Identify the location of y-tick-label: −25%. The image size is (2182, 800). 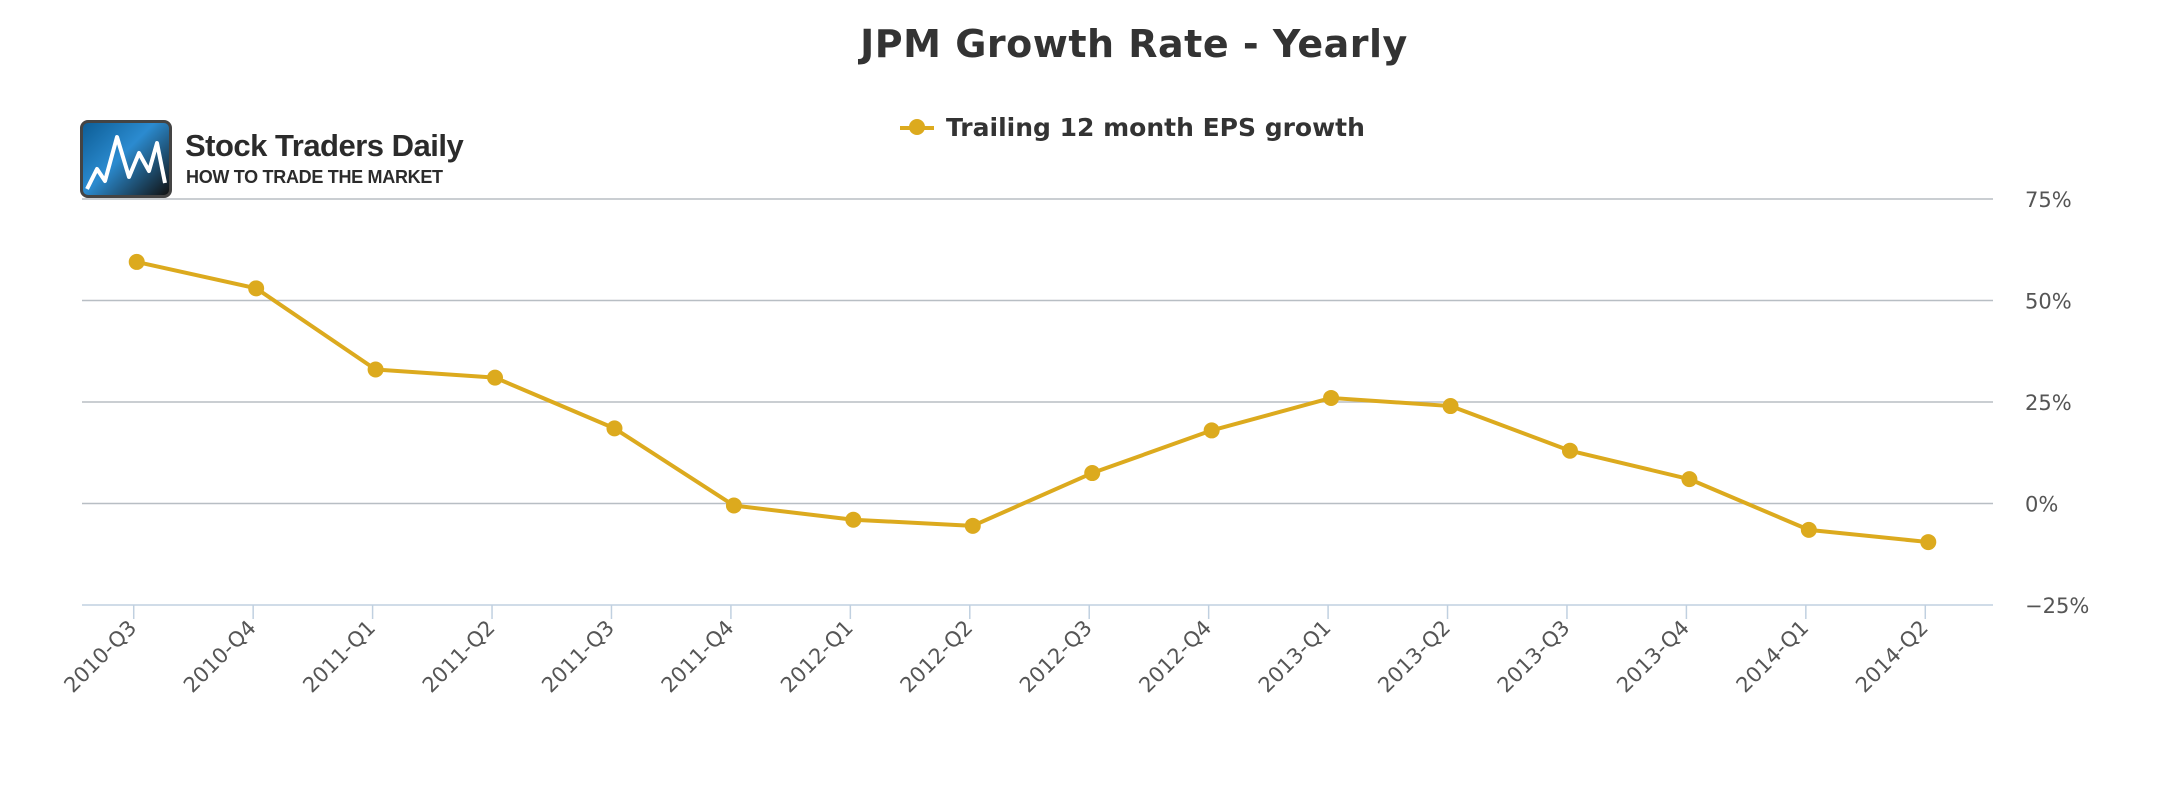
(2057, 606).